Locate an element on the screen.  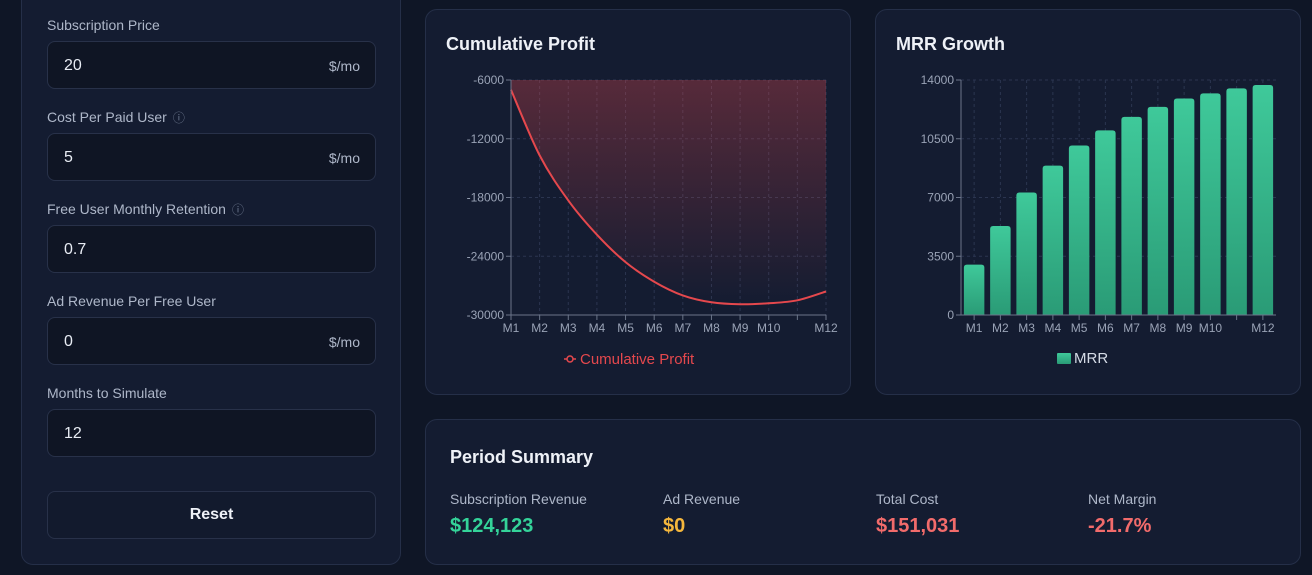
free-user-retention-label: Free User Monthly Retention ⓘ is located at coordinates (145, 209).